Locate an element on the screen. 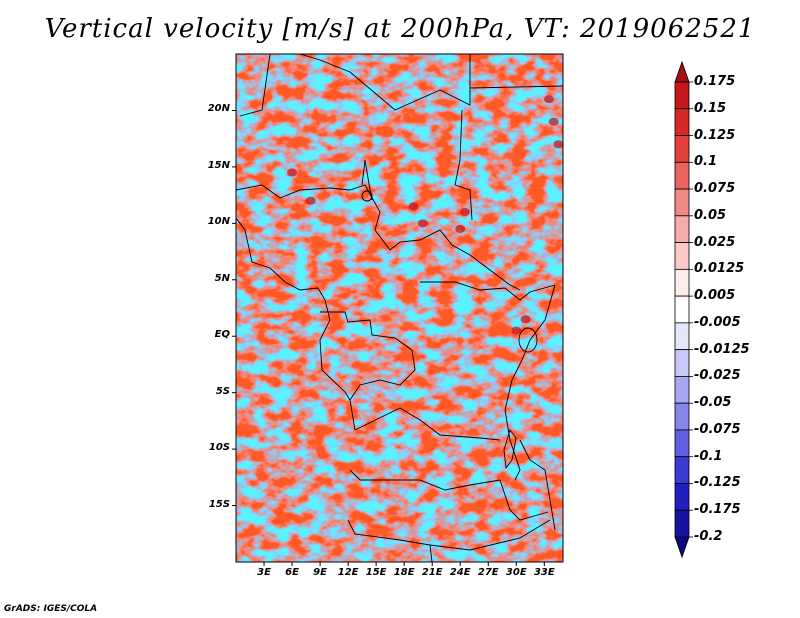 This screenshot has height=618, width=800. colorbar-level-label: 0.0125 is located at coordinates (719, 269).